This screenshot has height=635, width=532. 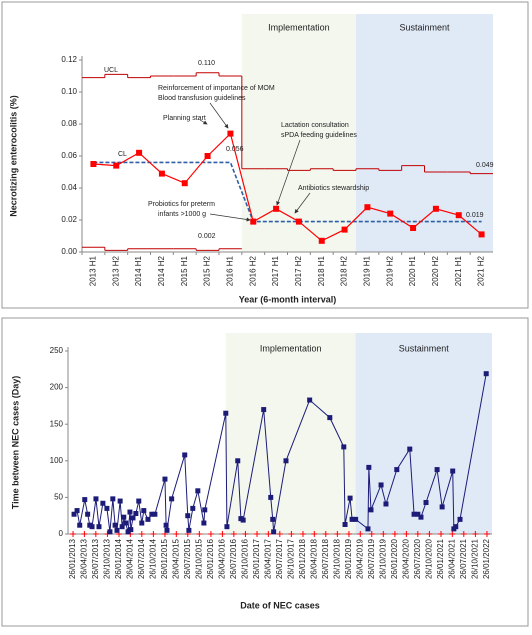 What do you see at coordinates (175, 558) in the screenshot?
I see `x-tick-label: 26/04/2015` at bounding box center [175, 558].